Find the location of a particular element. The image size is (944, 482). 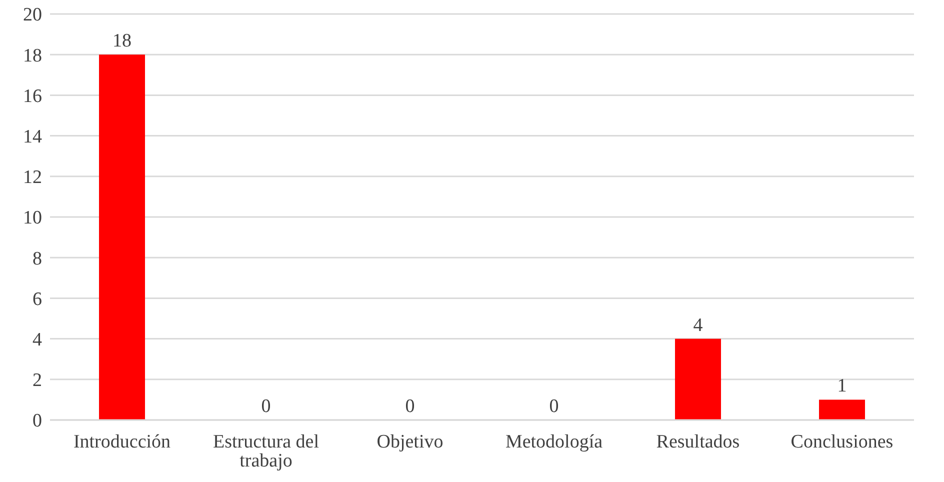

x-tick-label: Resultados is located at coordinates (698, 441).